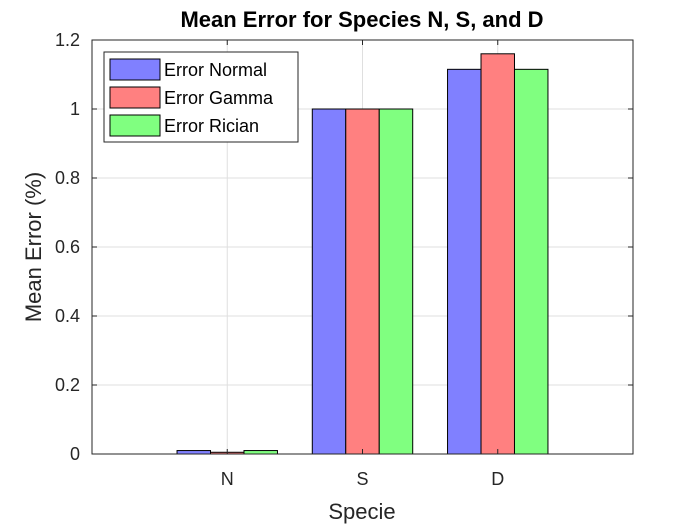 The image size is (700, 525). What do you see at coordinates (75, 454) in the screenshot?
I see `y-tick-label: 0` at bounding box center [75, 454].